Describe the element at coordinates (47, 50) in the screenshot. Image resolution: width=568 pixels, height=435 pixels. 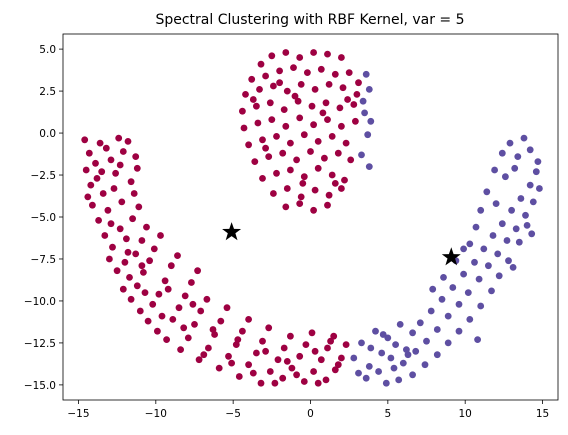
I see `y-tick-label: 5.0` at that location.